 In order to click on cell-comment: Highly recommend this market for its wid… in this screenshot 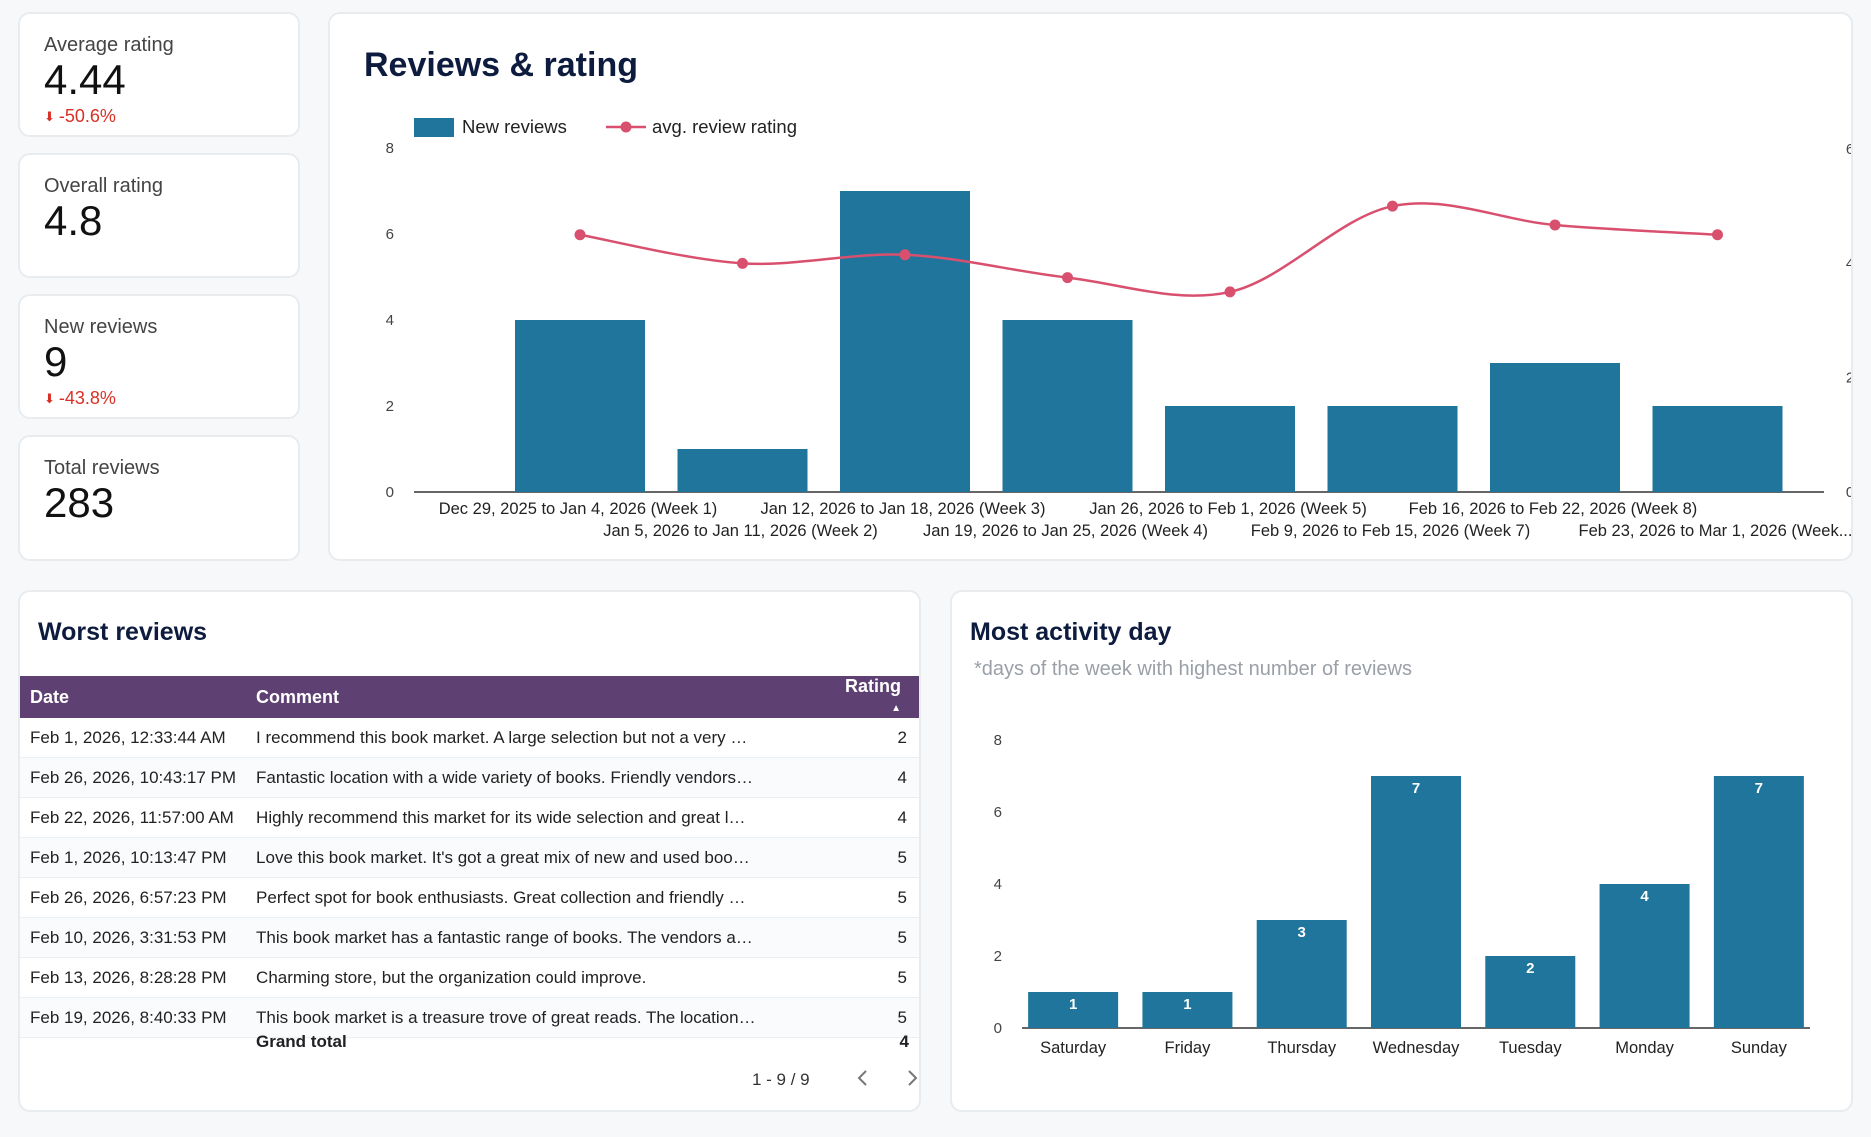, I will do `click(540, 817)`.